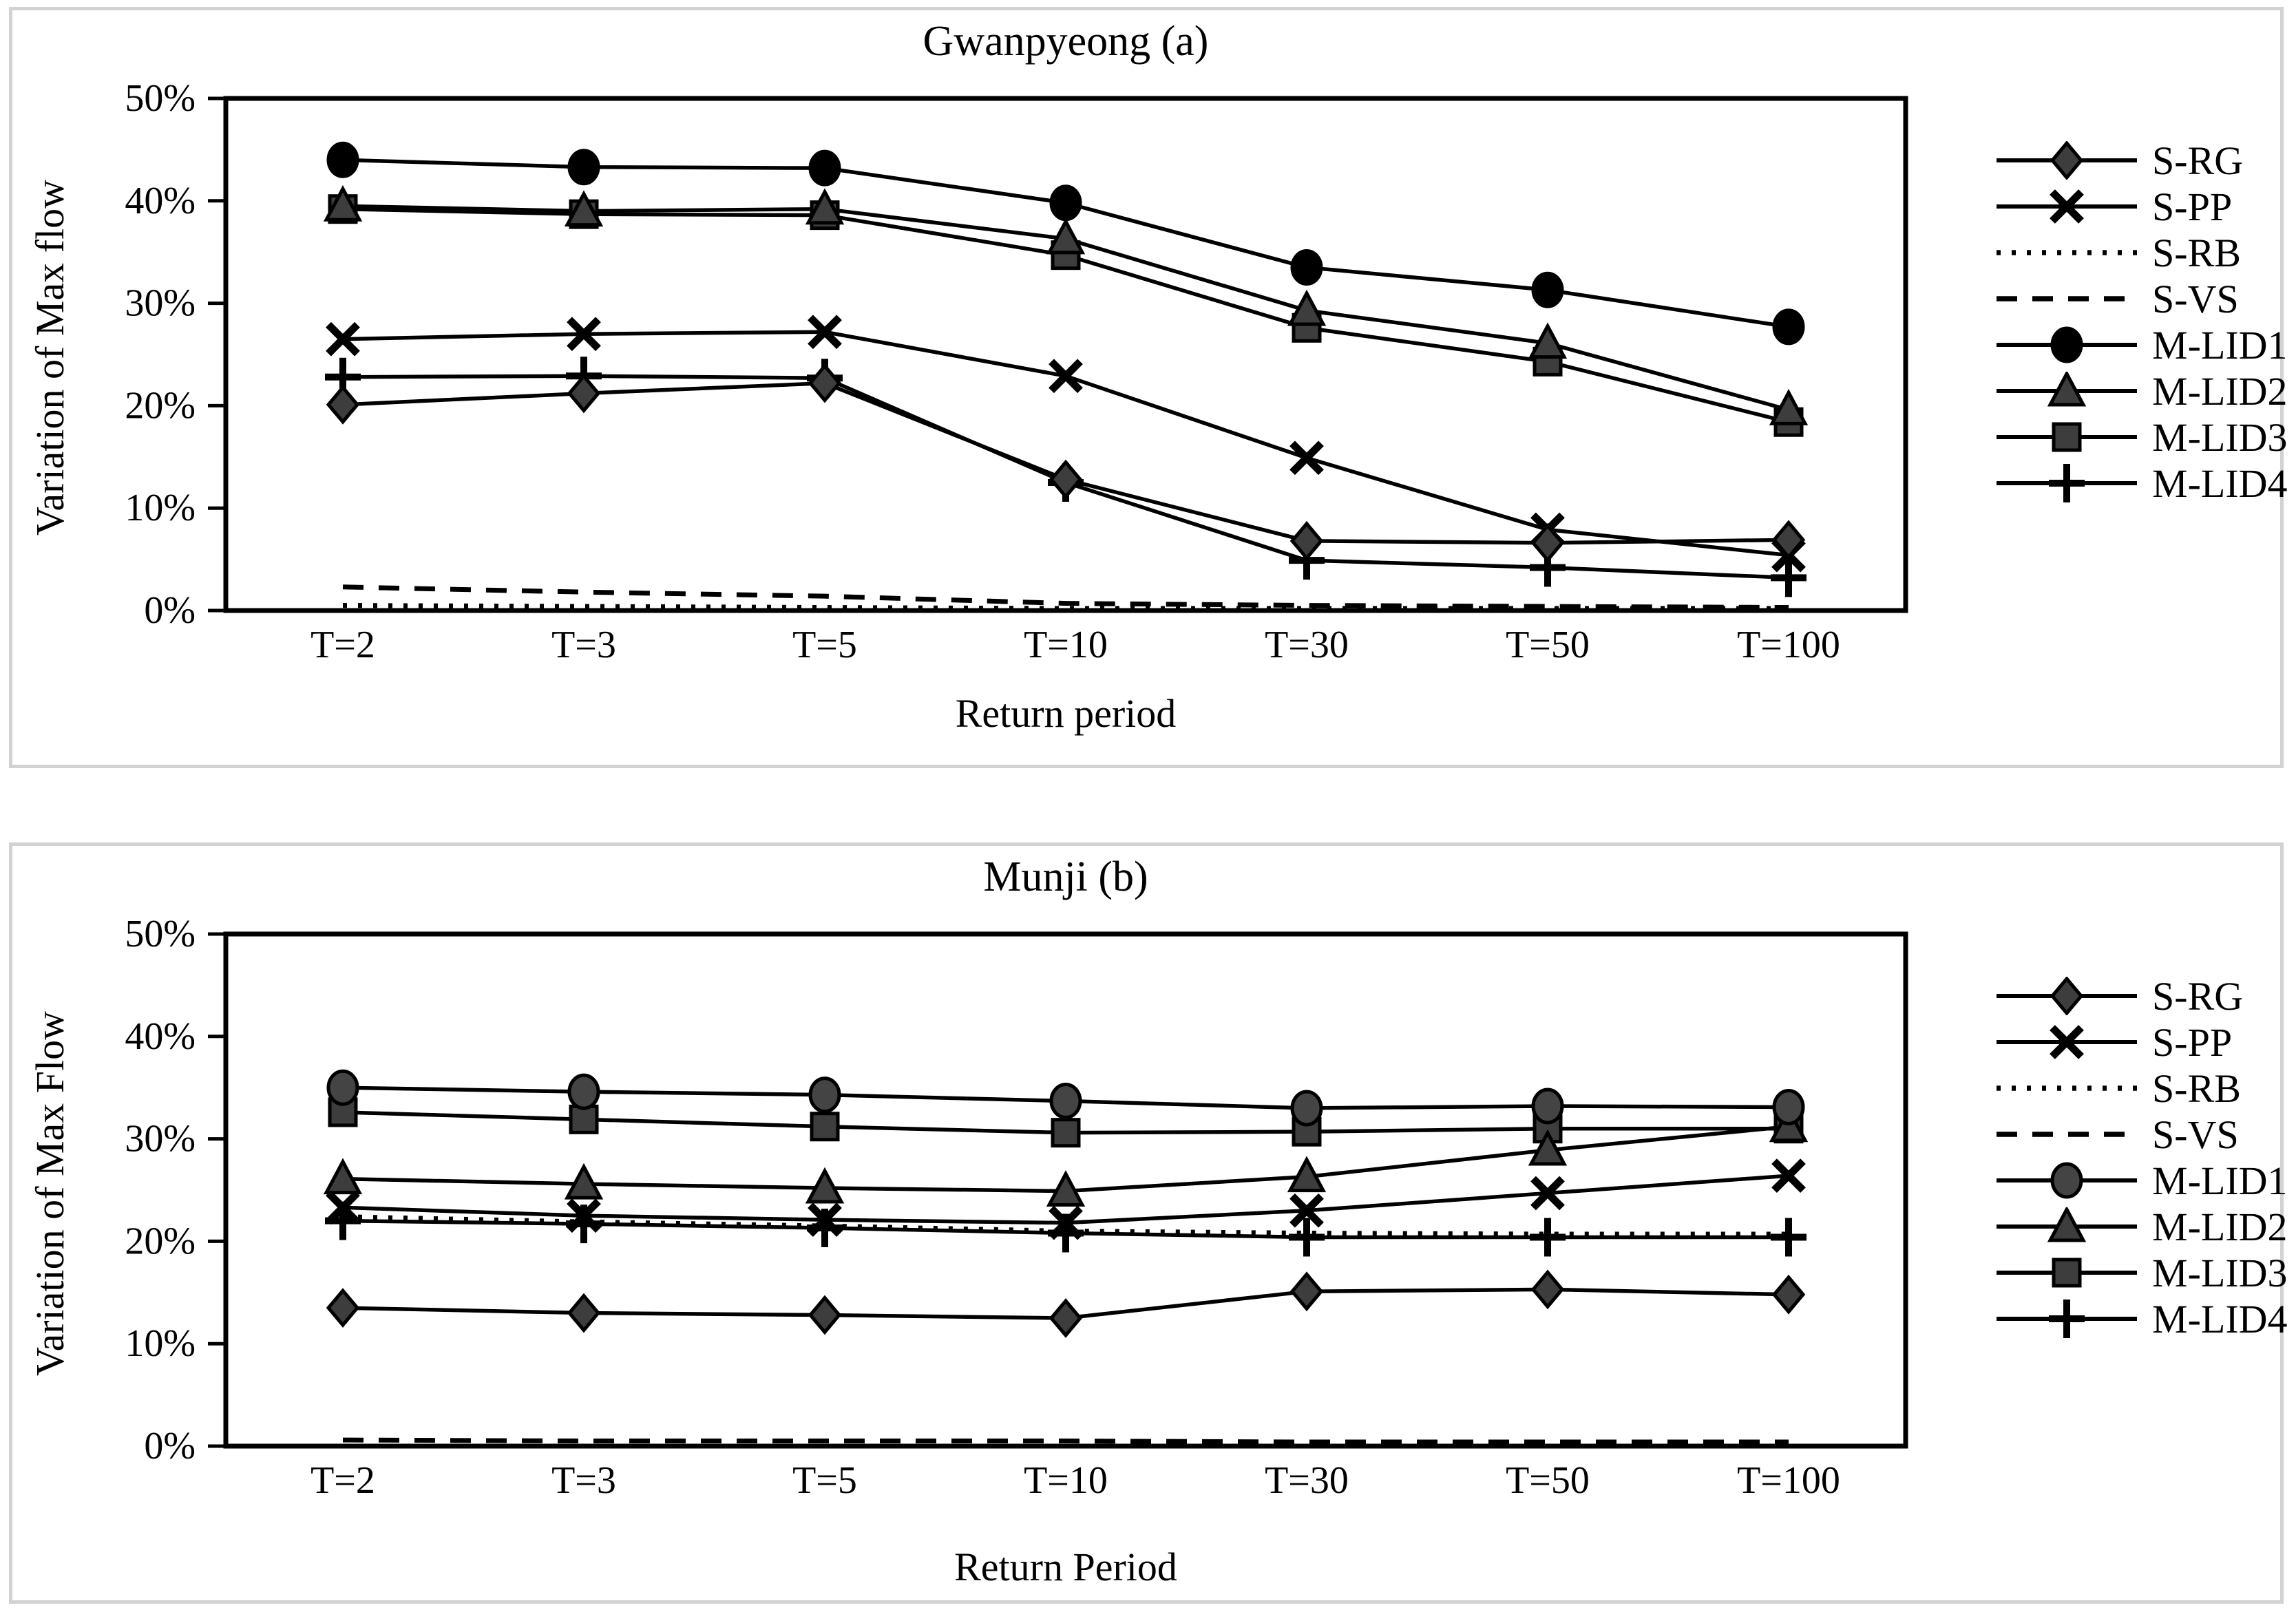 The image size is (2296, 1612). Describe the element at coordinates (583, 645) in the screenshot. I see `x-tick-label: T=3` at that location.